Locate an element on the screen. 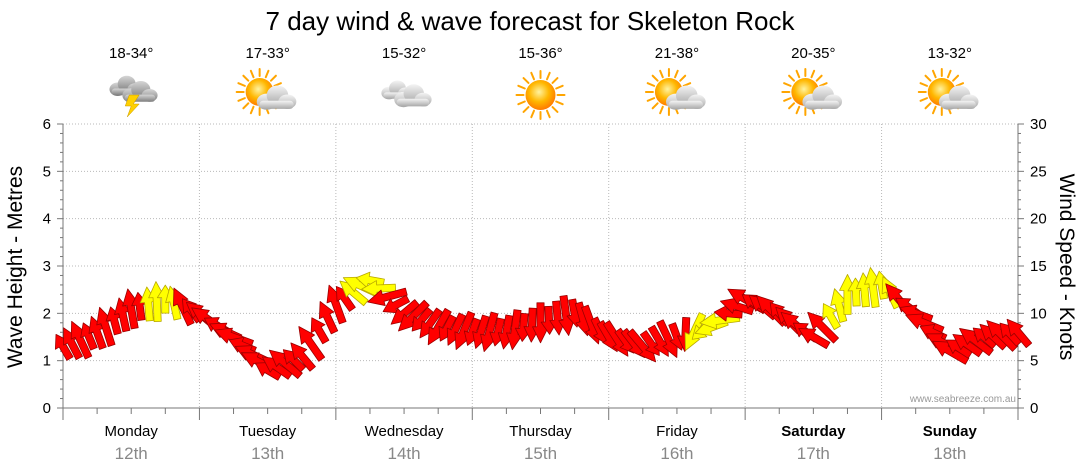 This screenshot has height=475, width=1080. day-name-label: Monday is located at coordinates (132, 431).